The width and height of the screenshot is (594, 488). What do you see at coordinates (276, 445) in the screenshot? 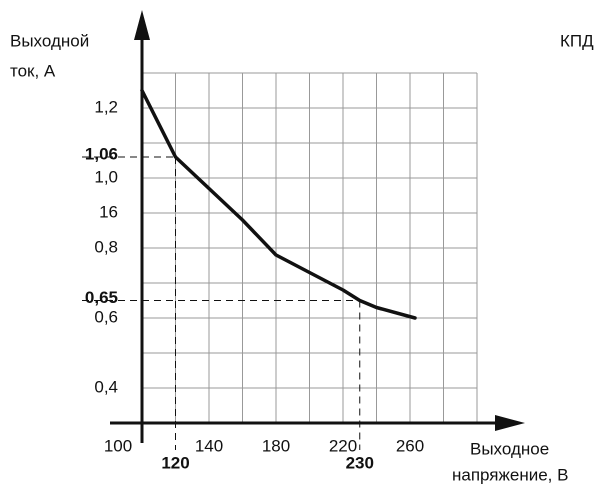
I see `x-tick-label: 180` at bounding box center [276, 445].